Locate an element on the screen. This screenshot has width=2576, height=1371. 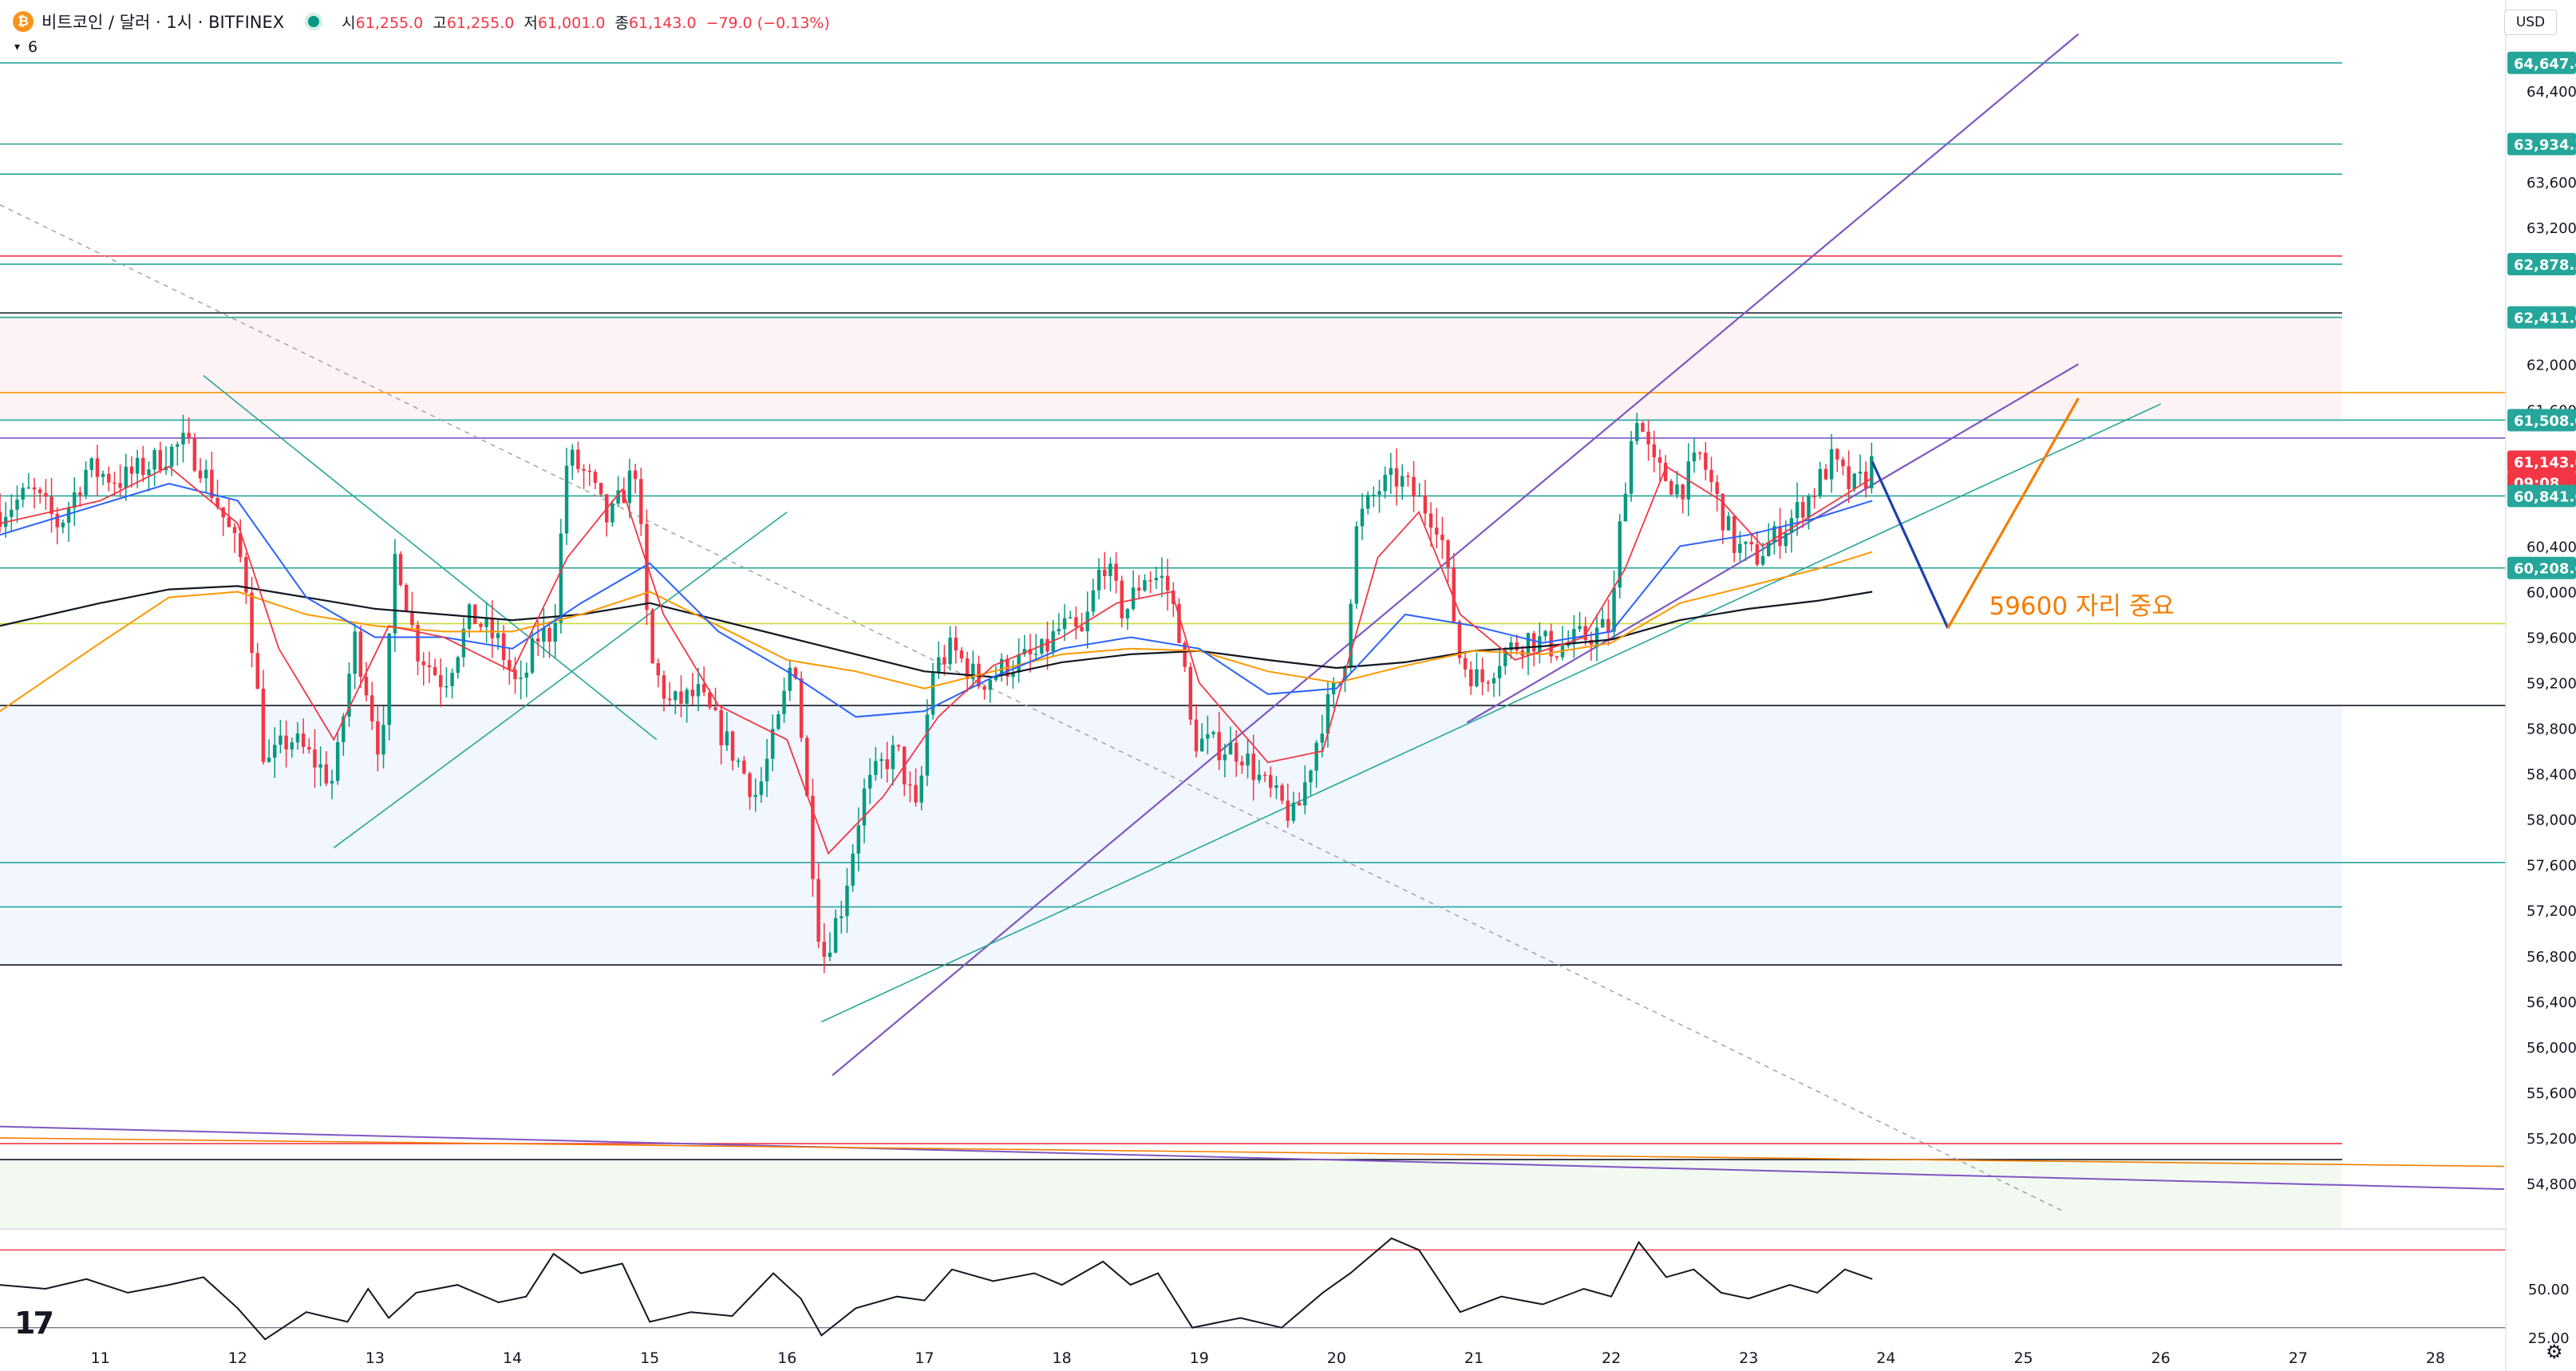
y-tick-label: 58,800.0 is located at coordinates (2551, 730).